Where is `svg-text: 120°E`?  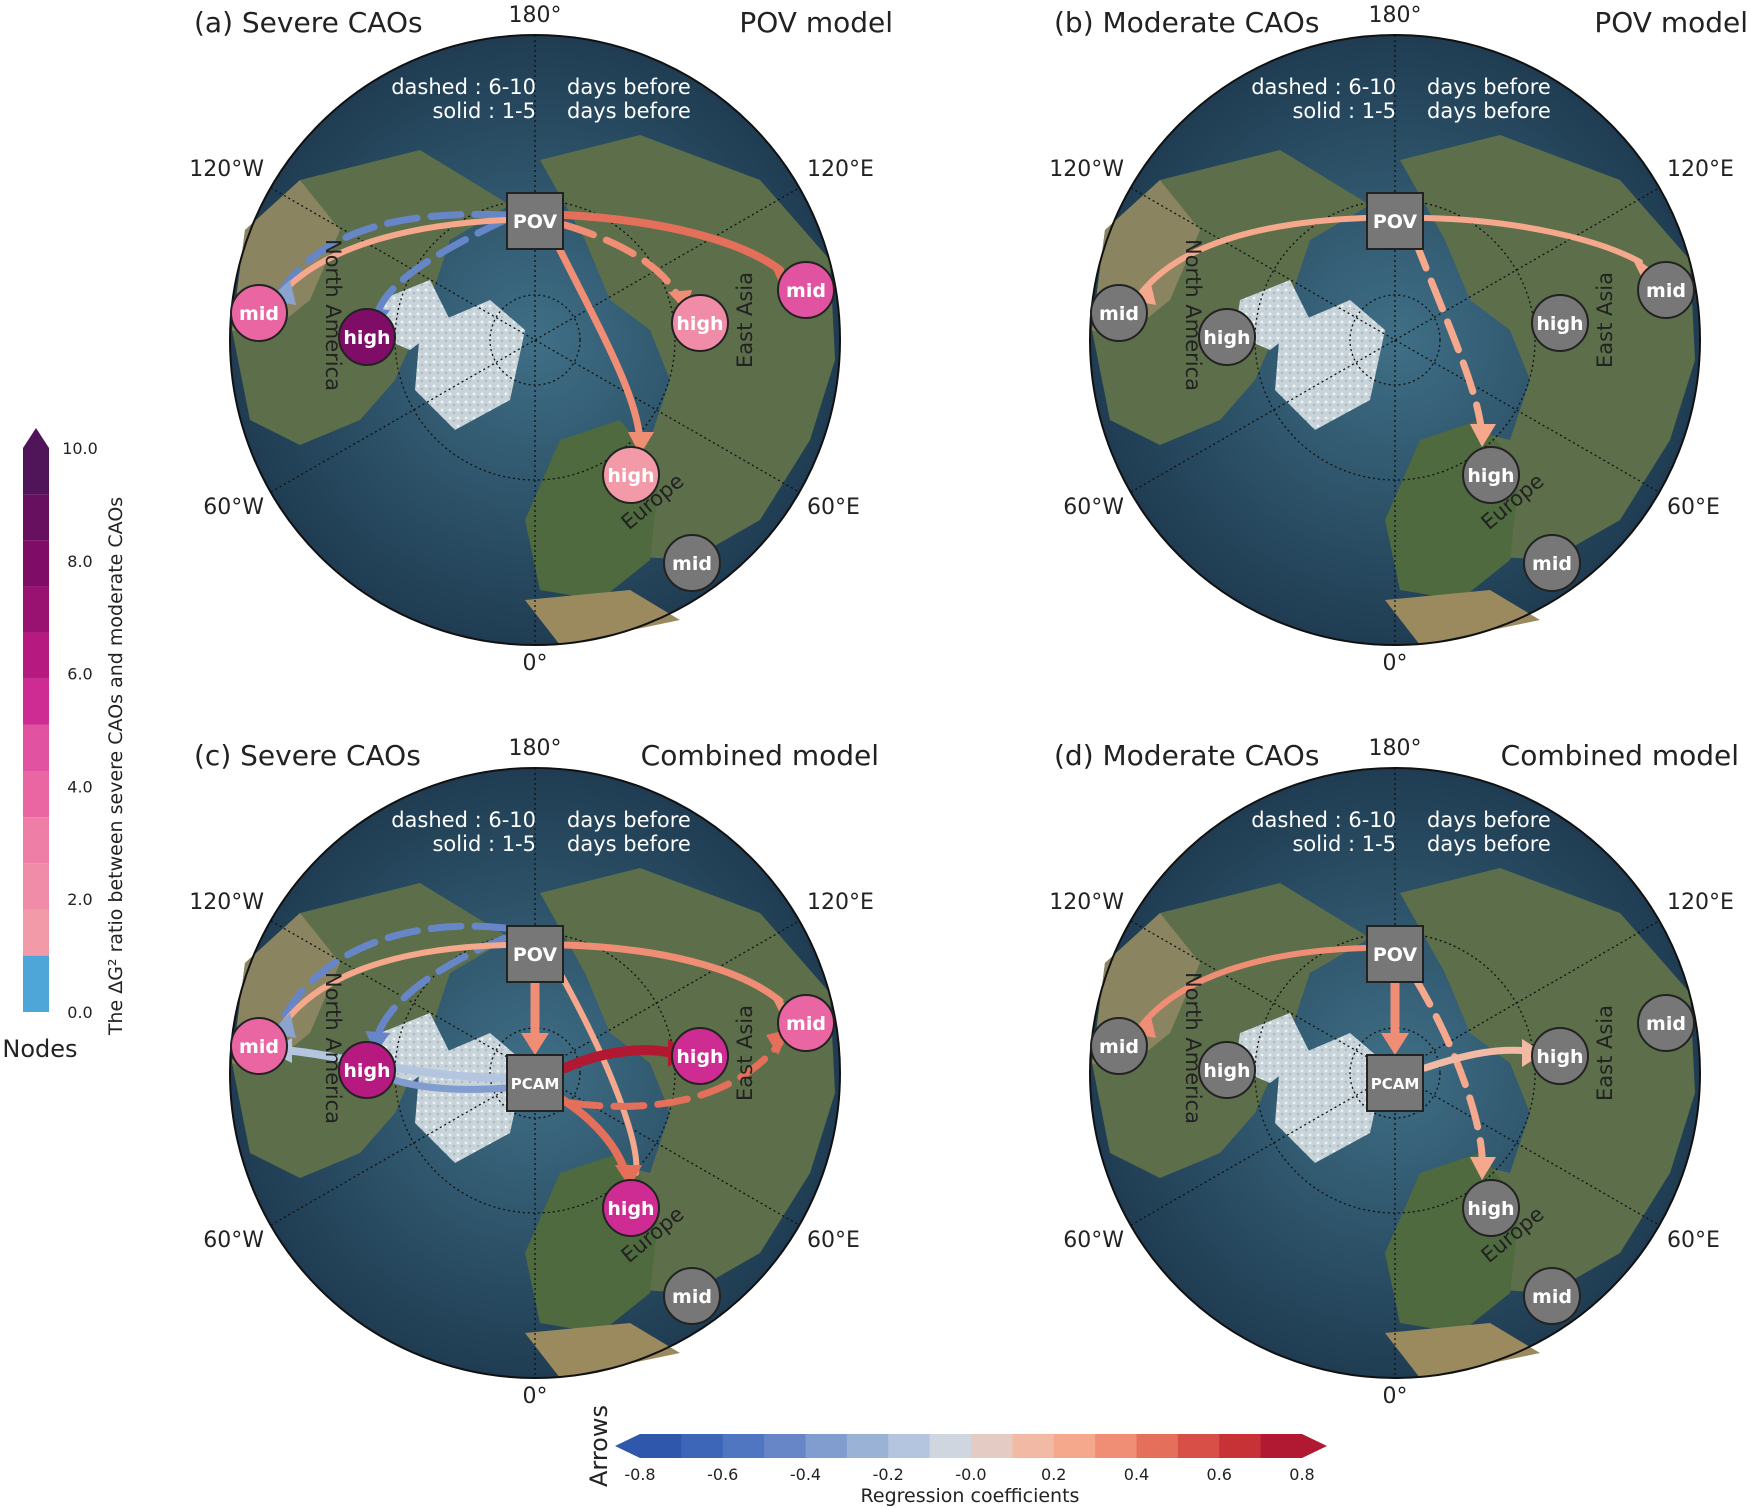
svg-text: 120°E is located at coordinates (1700, 169).